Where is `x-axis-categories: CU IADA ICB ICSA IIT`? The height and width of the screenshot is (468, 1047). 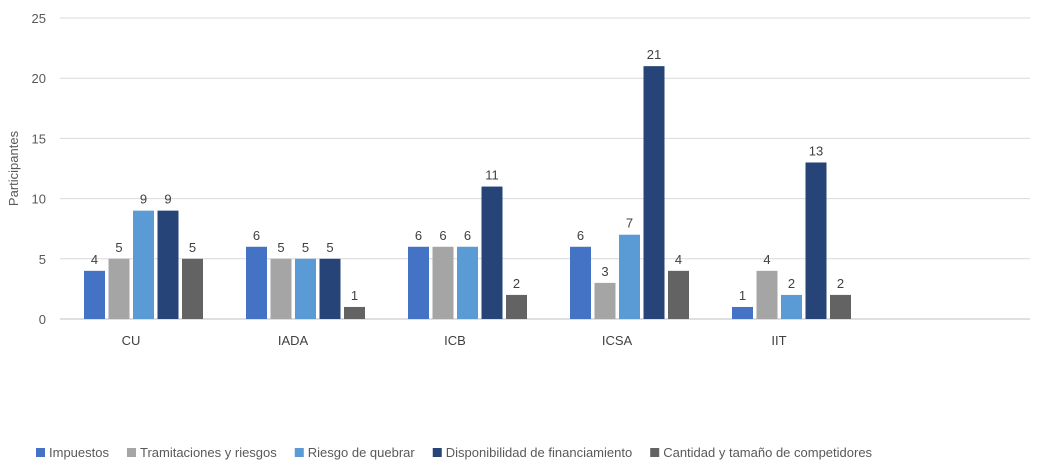 x-axis-categories: CU IADA ICB ICSA IIT is located at coordinates (454, 340).